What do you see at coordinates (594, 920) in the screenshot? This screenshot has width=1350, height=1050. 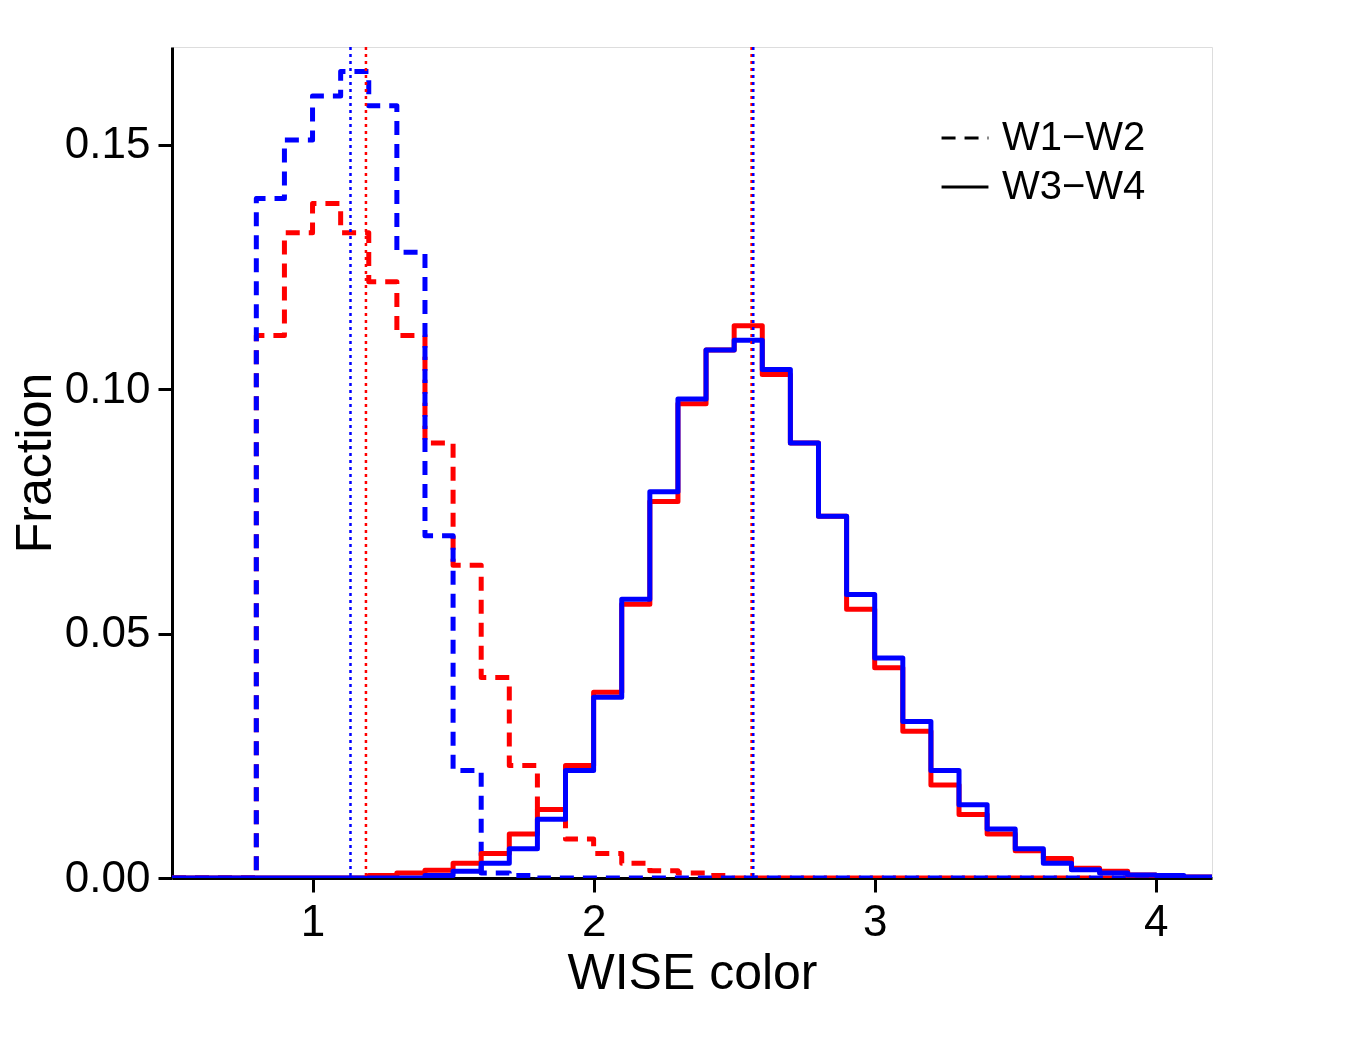 I see `x-tick-label: 2` at bounding box center [594, 920].